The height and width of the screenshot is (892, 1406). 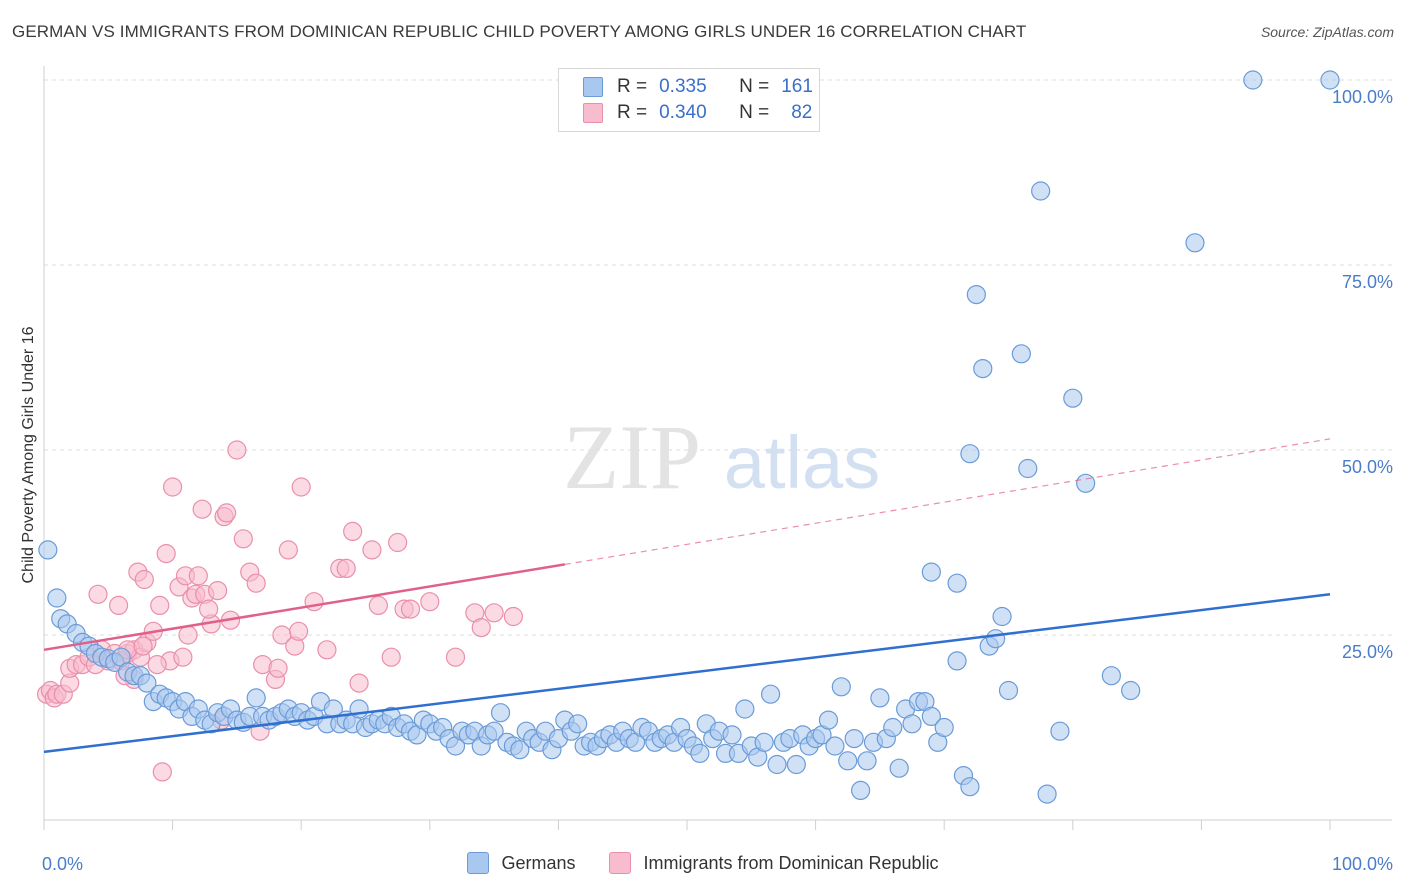 I want to click on x-tick-label: 100.0%, so click(x=1362, y=864).